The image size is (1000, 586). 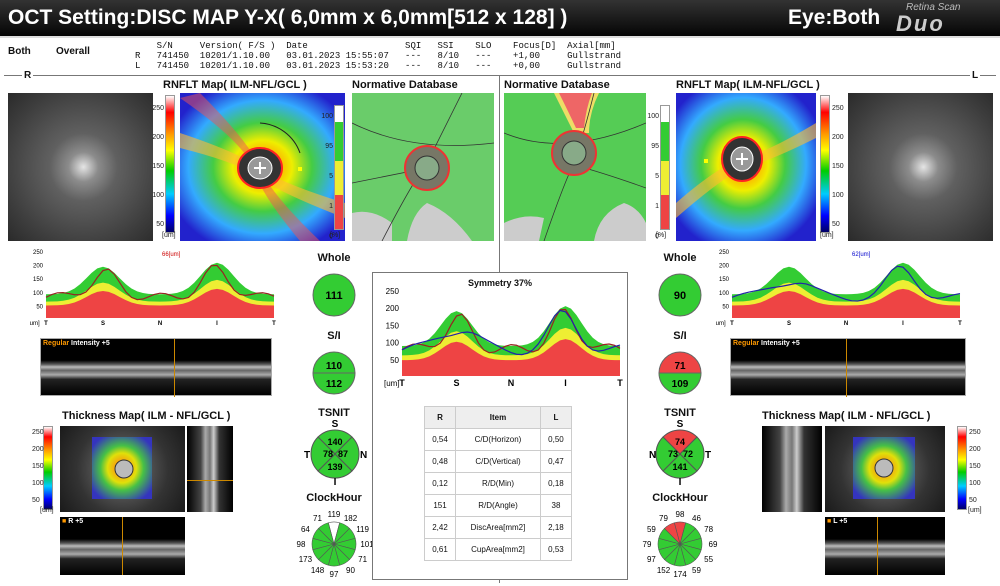 I want to click on oct-vertical-left, so click(x=792, y=469).